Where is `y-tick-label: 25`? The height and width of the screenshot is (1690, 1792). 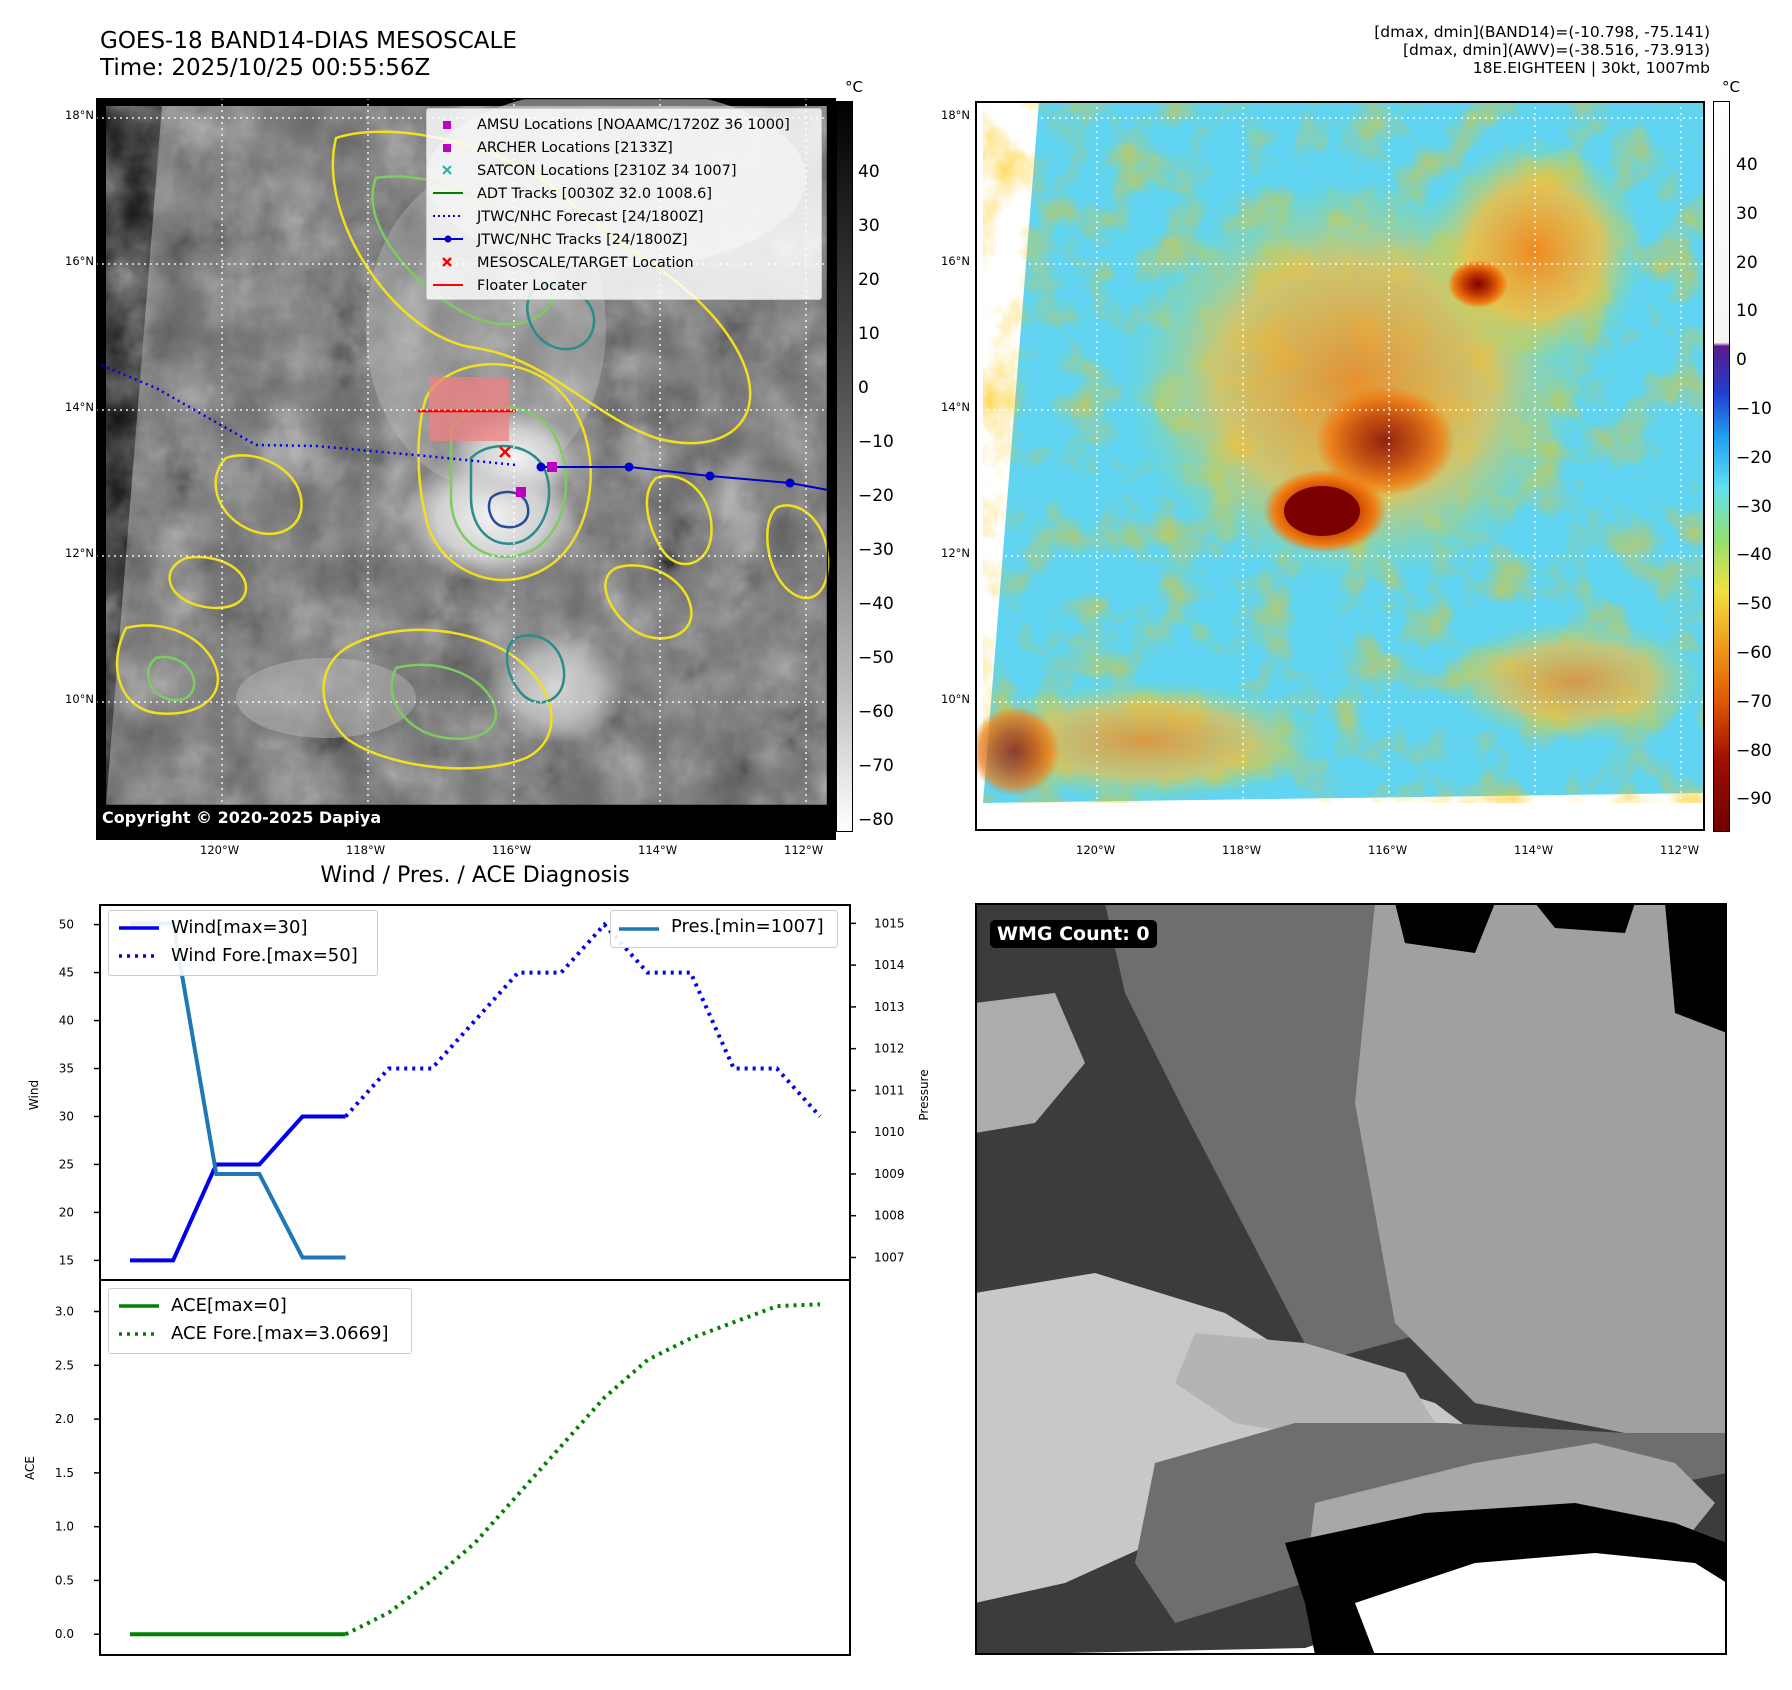 y-tick-label: 25 is located at coordinates (66, 1164).